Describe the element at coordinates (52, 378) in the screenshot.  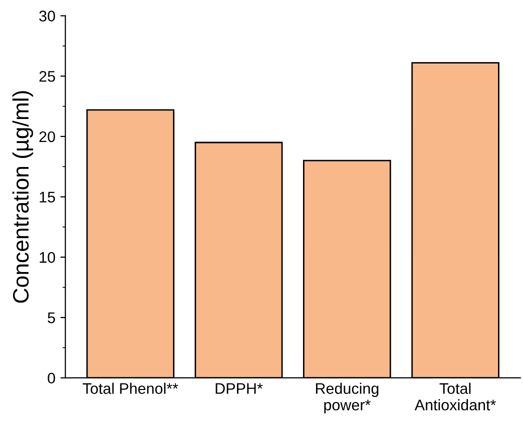
I see `y-tick-label: 0` at that location.